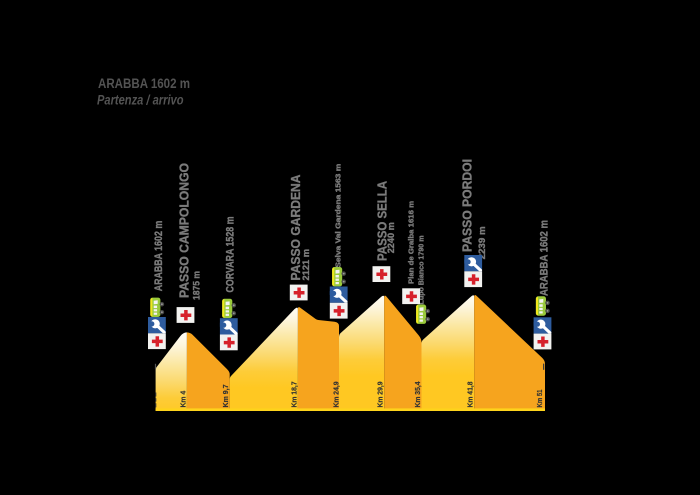 The height and width of the screenshot is (495, 700). I want to click on svg-text: 2121 m, so click(306, 265).